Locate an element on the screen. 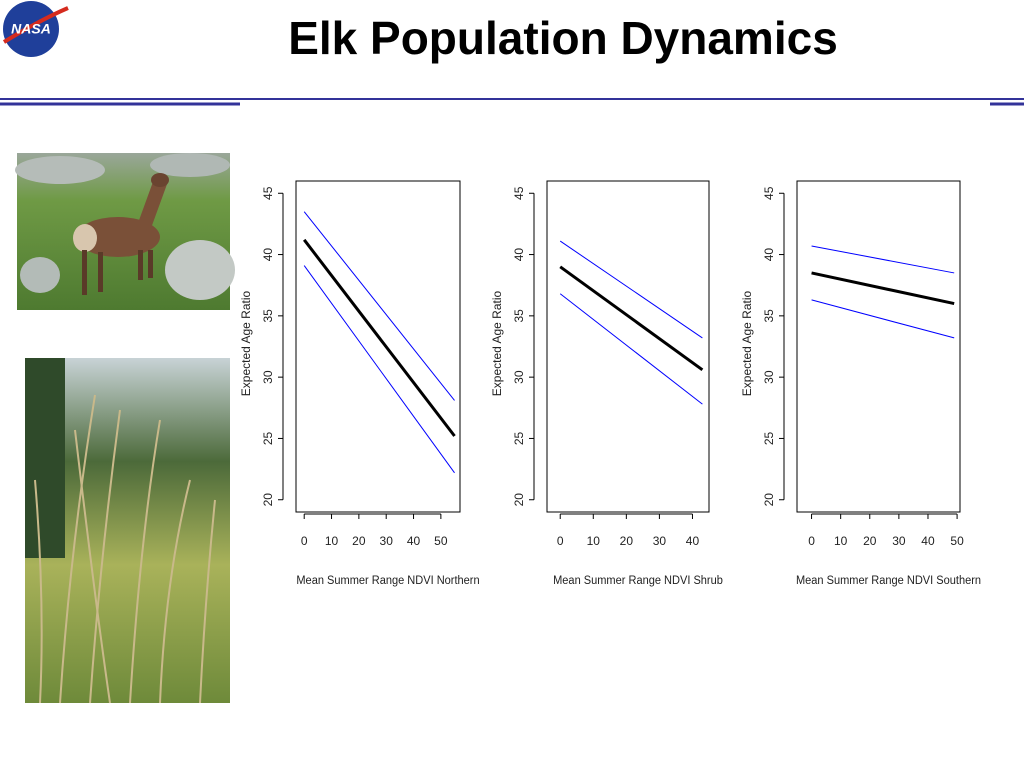 Image resolution: width=1024 pixels, height=773 pixels. x-axis-label: Mean Summer Range NDVI Northern is located at coordinates (387, 581).